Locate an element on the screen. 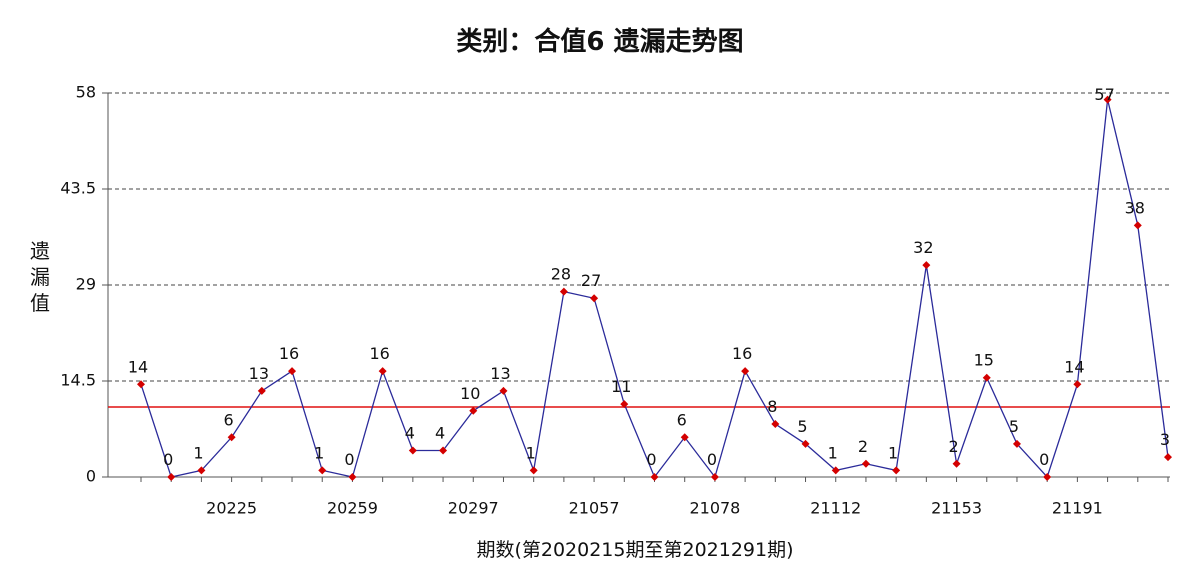 The width and height of the screenshot is (1182, 574). y-tick-label: 58 is located at coordinates (86, 92).